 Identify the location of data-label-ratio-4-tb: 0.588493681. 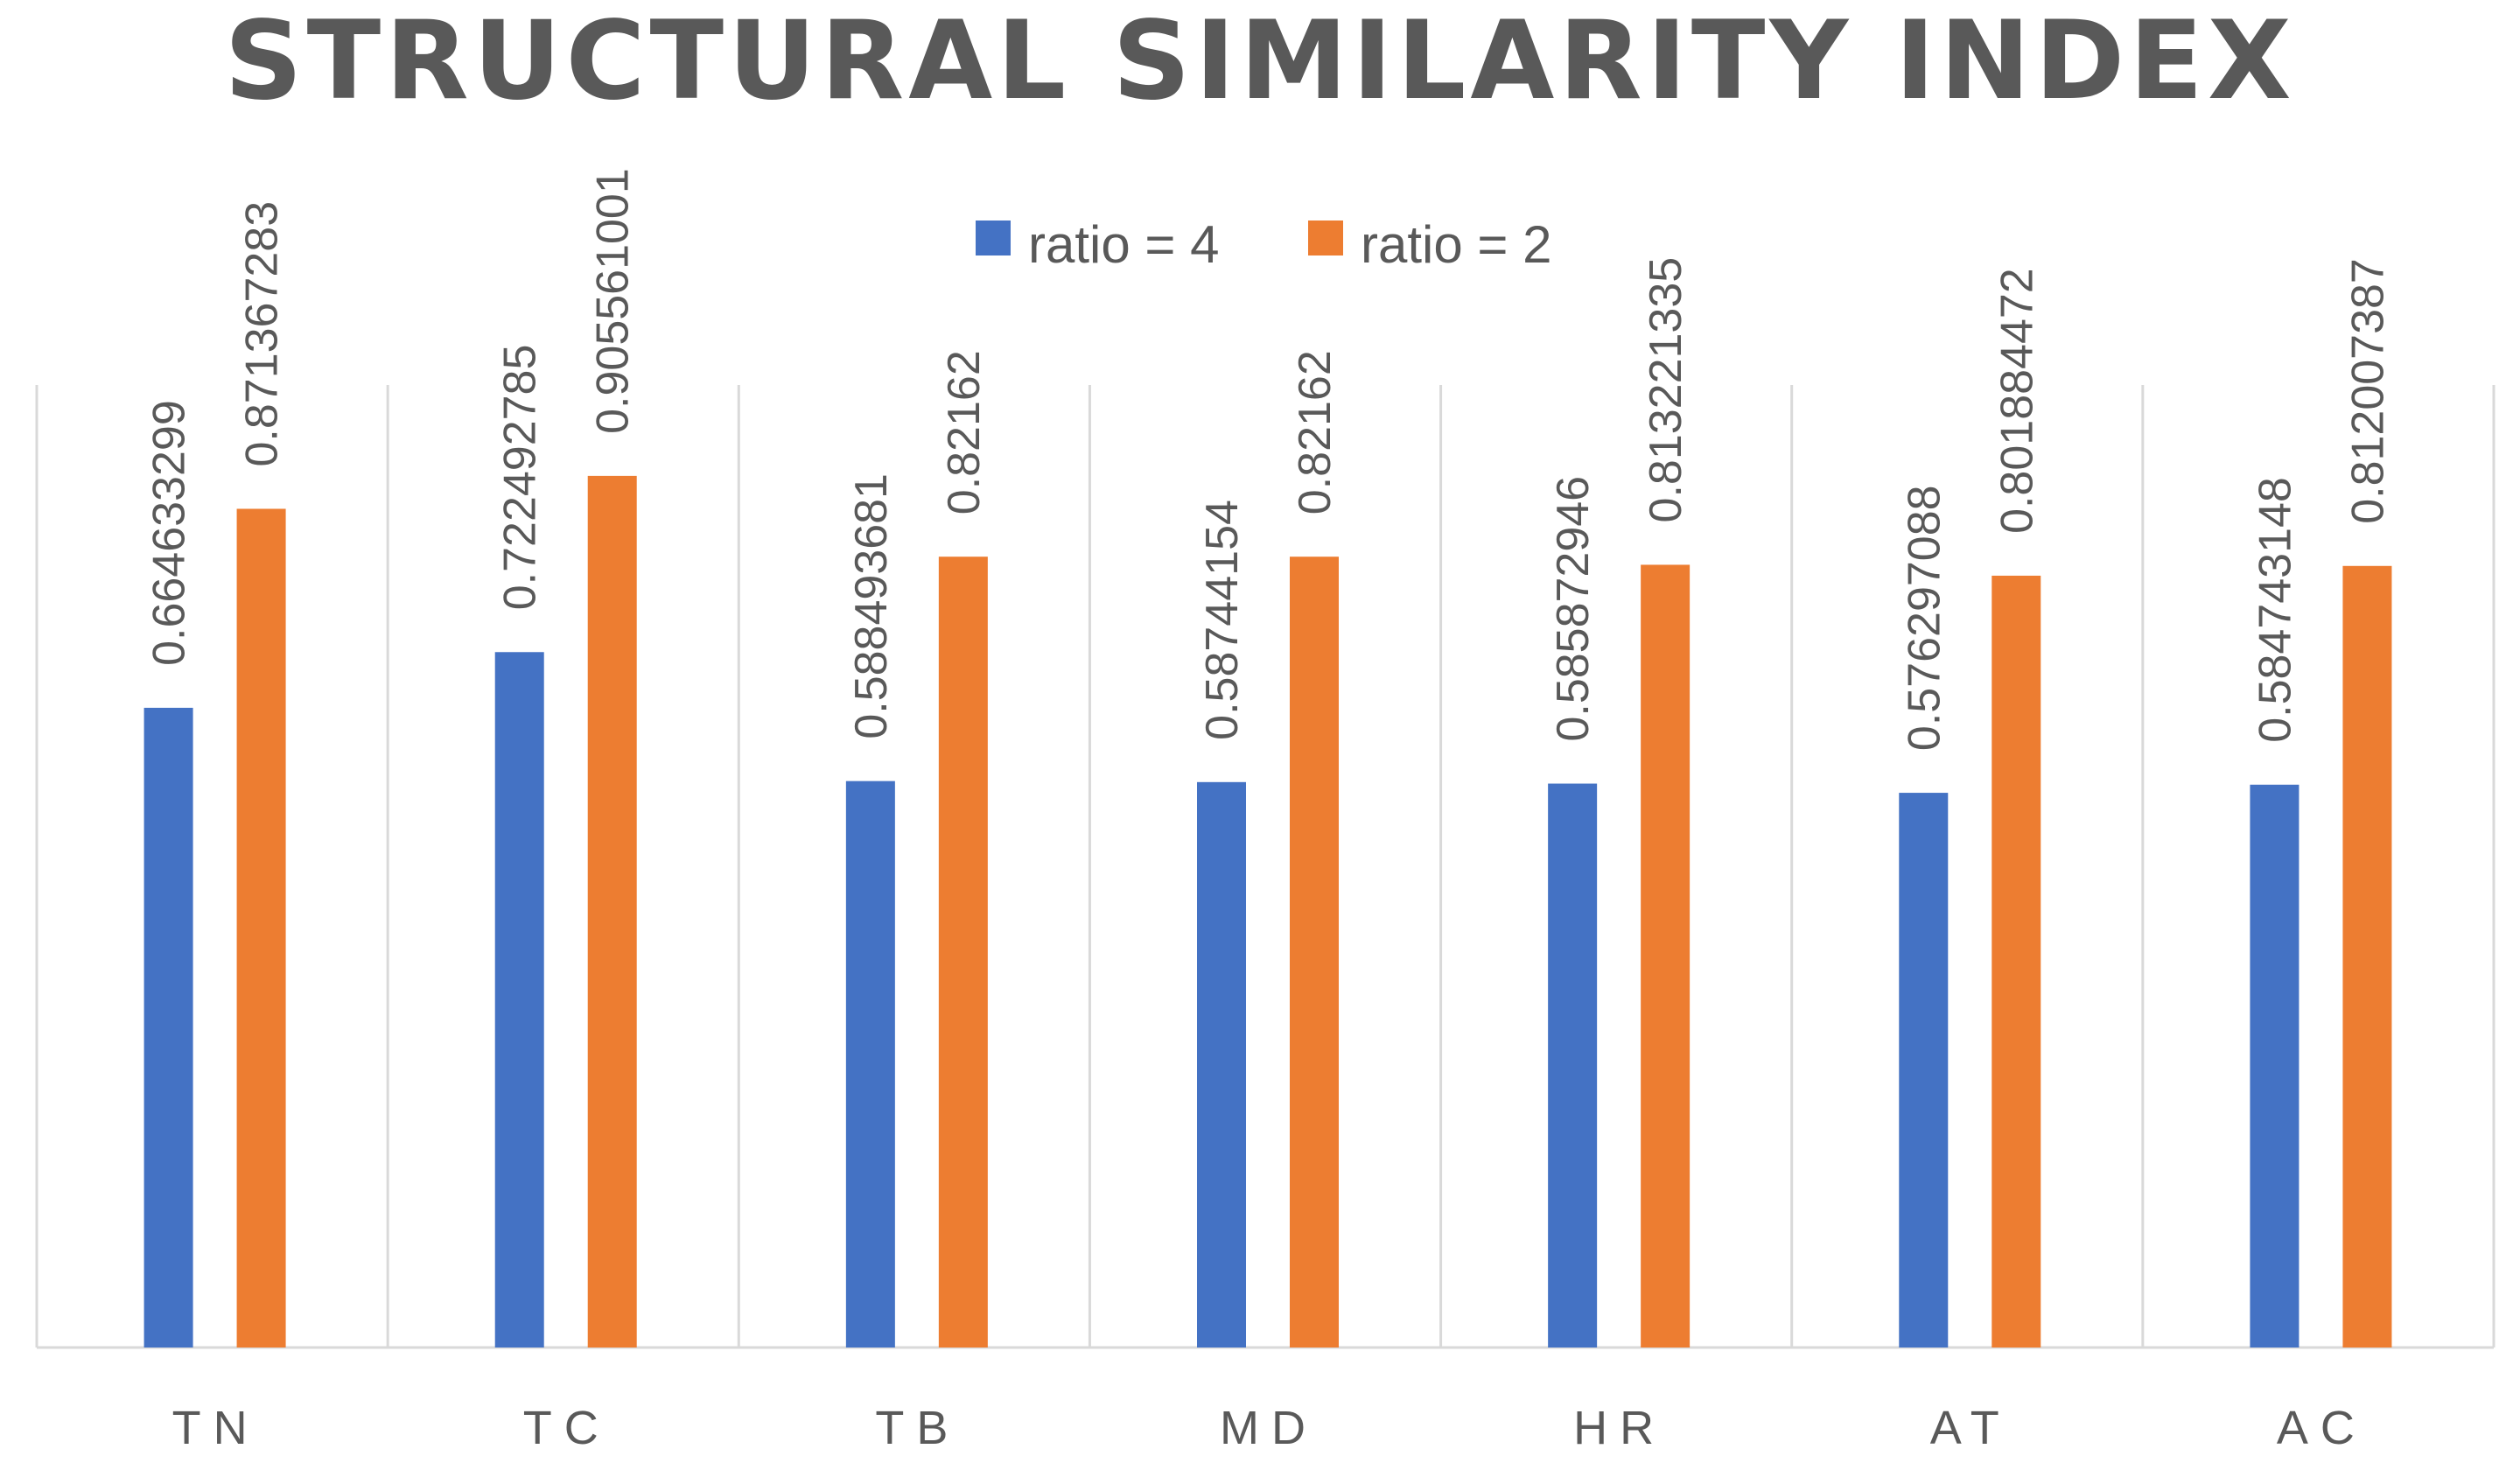
(871, 606).